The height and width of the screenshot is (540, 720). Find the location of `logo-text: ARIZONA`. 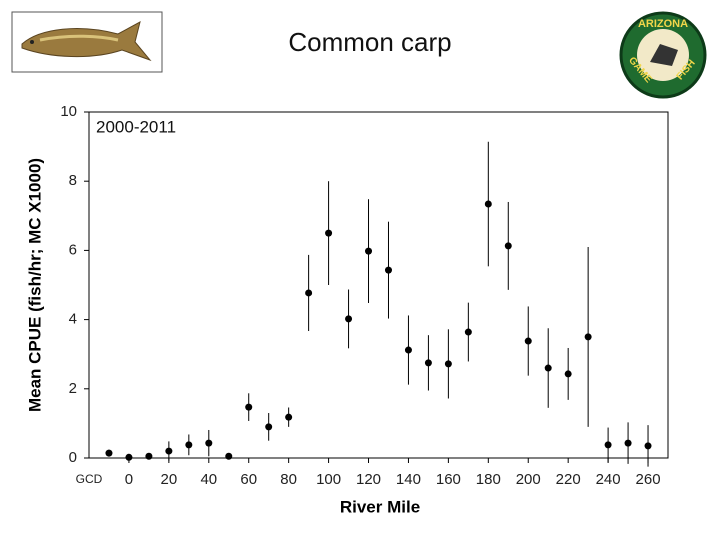

logo-text: ARIZONA is located at coordinates (663, 24).